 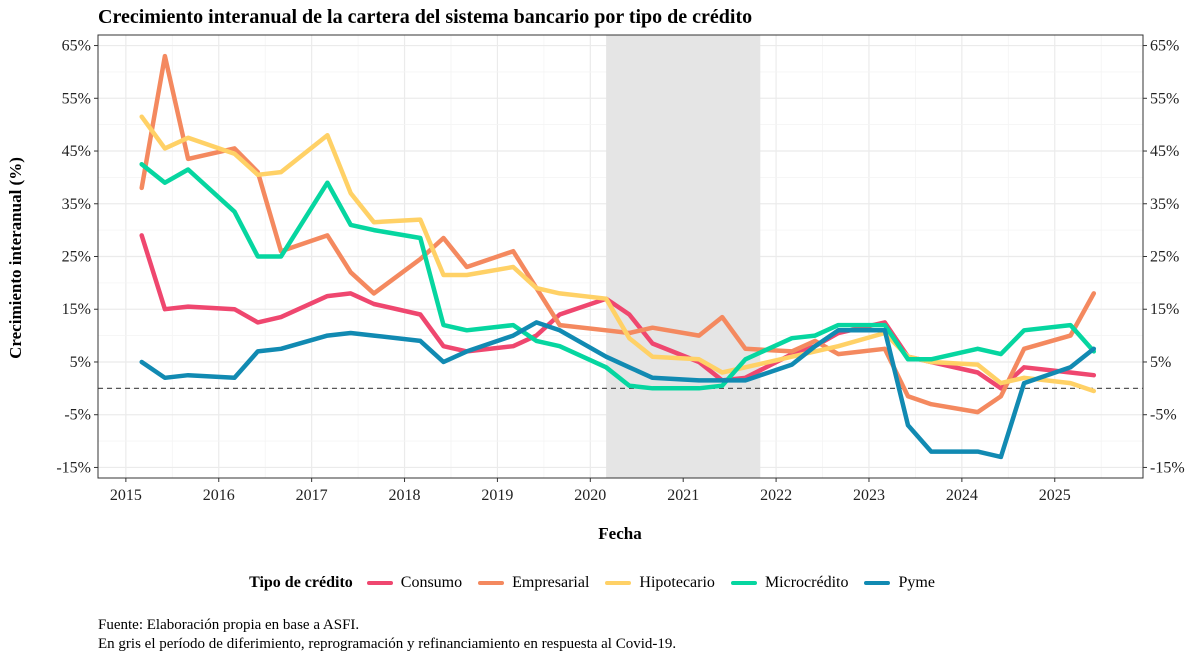 I want to click on y-tick-label-right: 45%, so click(x=1164, y=151).